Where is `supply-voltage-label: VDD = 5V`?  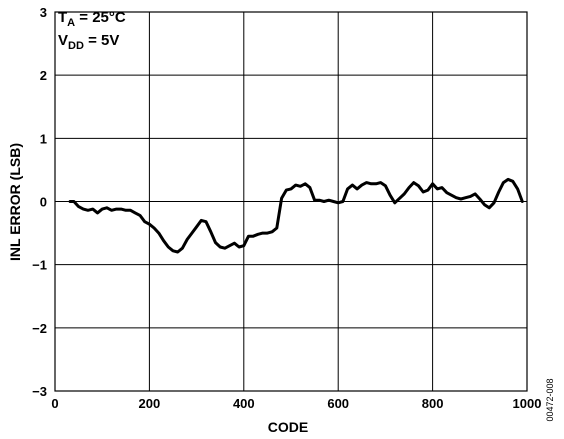 supply-voltage-label: VDD = 5V is located at coordinates (88, 42).